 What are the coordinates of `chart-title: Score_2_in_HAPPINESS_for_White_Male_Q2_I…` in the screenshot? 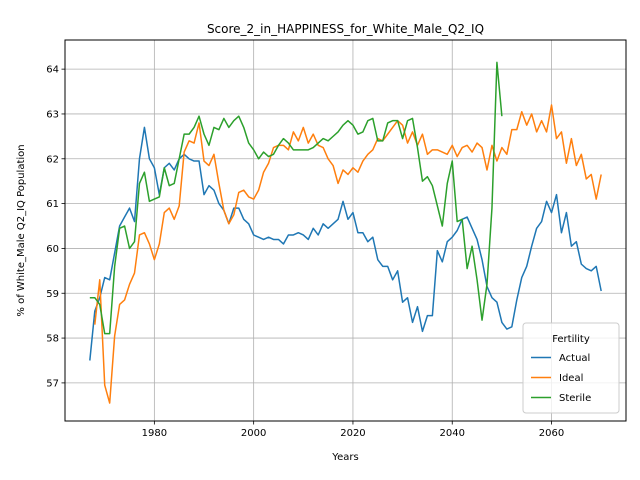 It's located at (345, 29).